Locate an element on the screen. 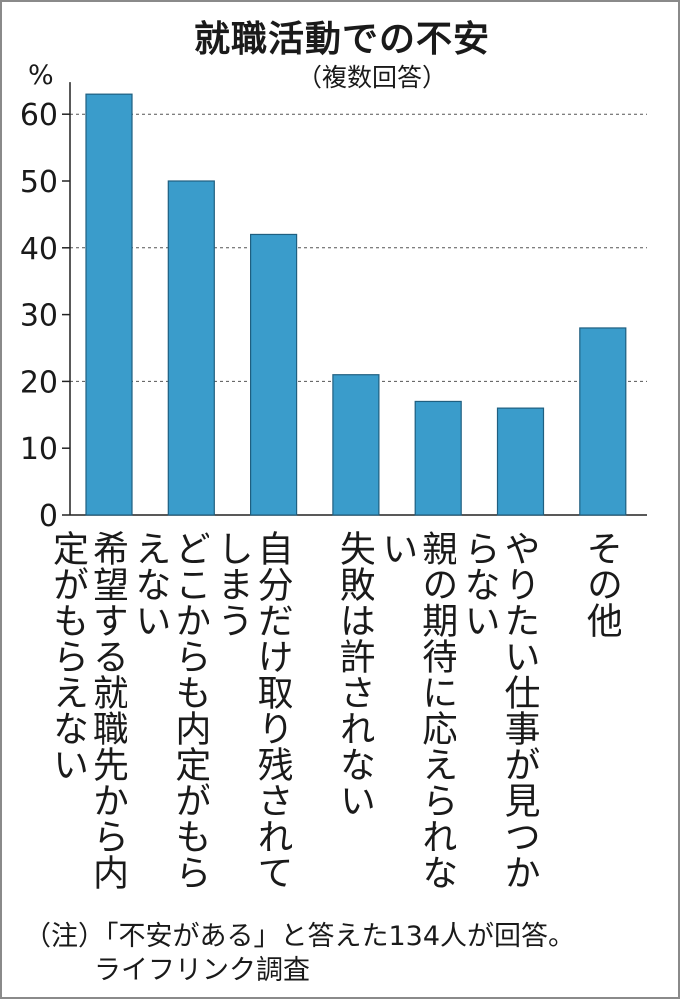  category-label-6: やりたい仕事が見つからない is located at coordinates (498, 710).